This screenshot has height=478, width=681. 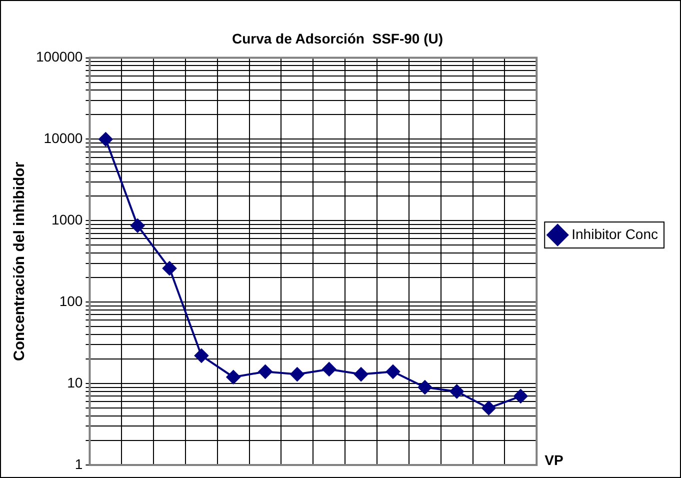 What do you see at coordinates (63, 138) in the screenshot?
I see `y-tick-label: 10000` at bounding box center [63, 138].